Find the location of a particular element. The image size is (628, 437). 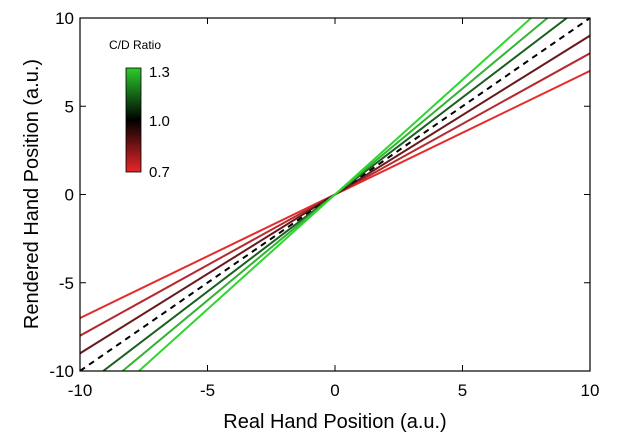

colorbar-title: C/D Ratio is located at coordinates (135, 45).